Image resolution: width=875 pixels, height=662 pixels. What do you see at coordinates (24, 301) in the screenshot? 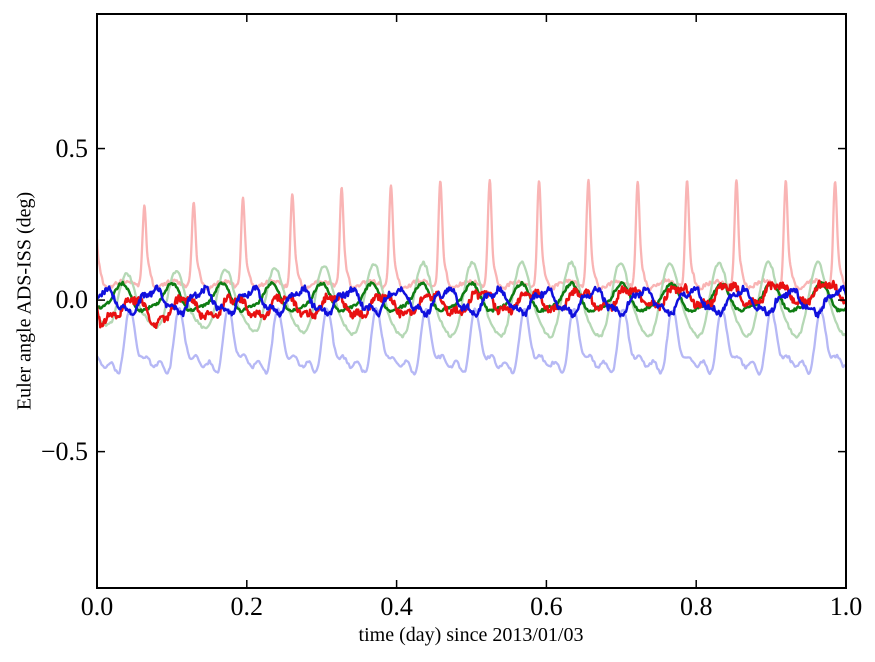
I see `y-axis-label: Euler angle ADS-ISS (deg)` at bounding box center [24, 301].